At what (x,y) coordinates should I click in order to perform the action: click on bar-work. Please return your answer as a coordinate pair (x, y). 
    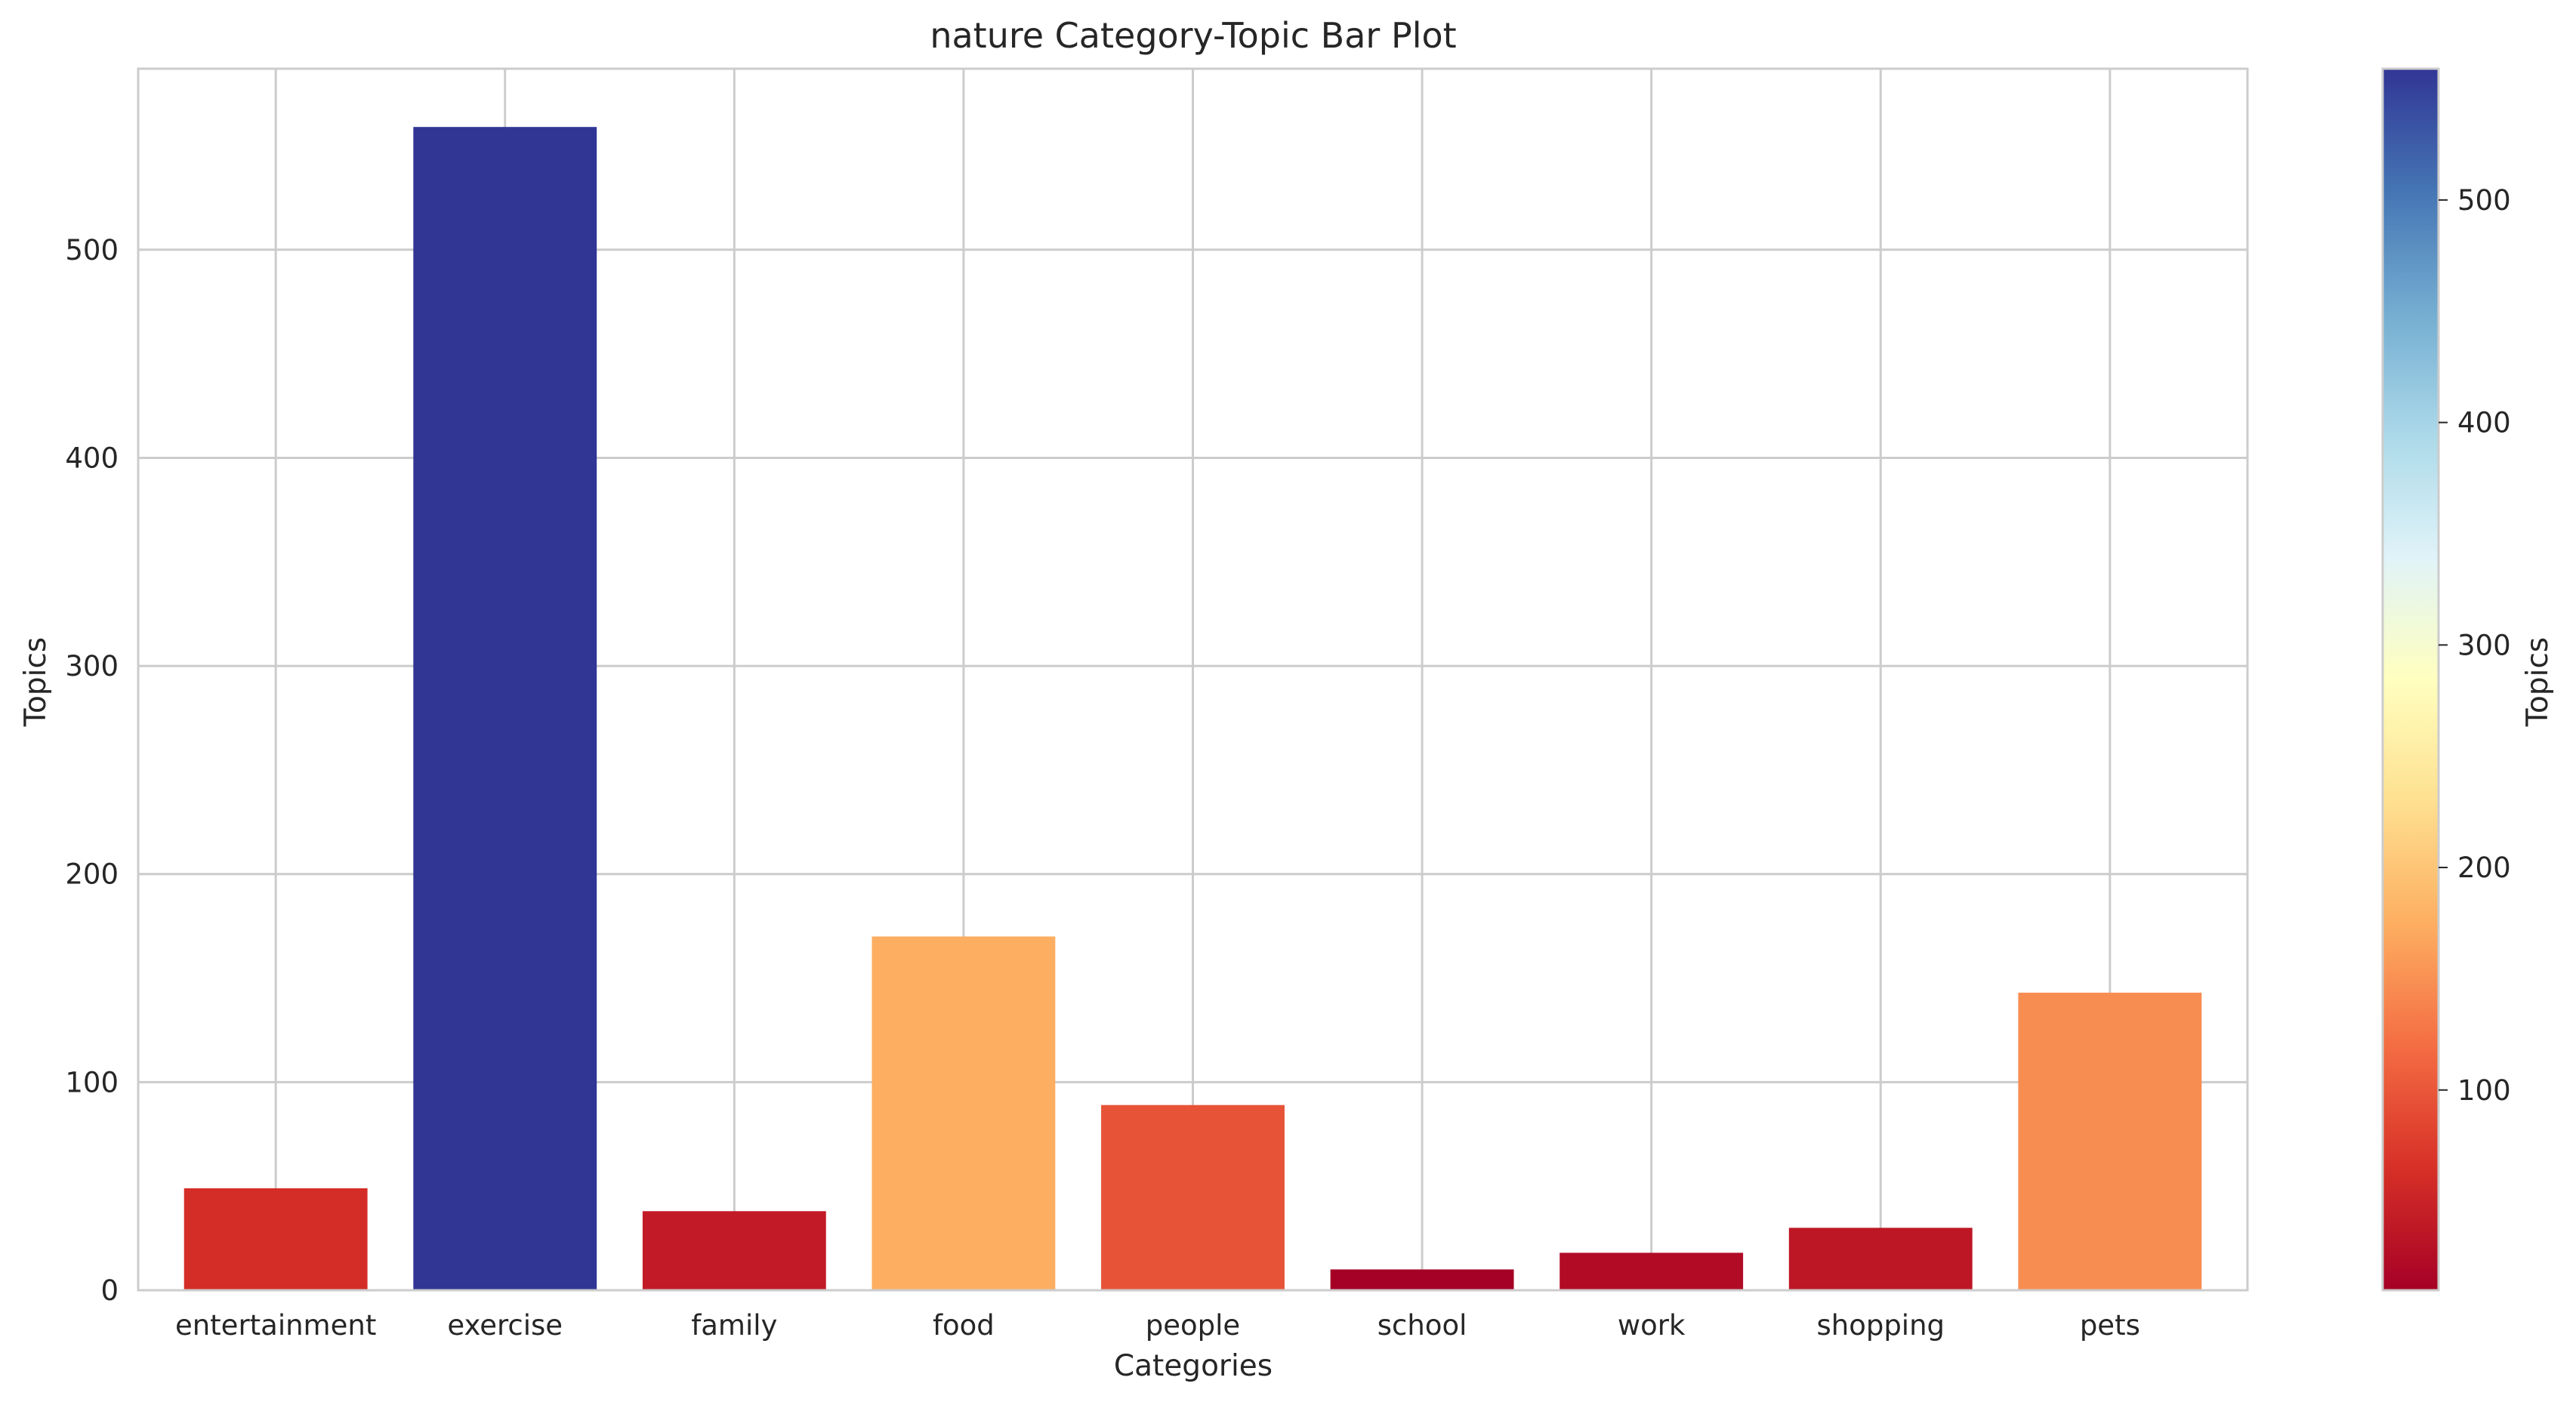
    Looking at the image, I should click on (1651, 1271).